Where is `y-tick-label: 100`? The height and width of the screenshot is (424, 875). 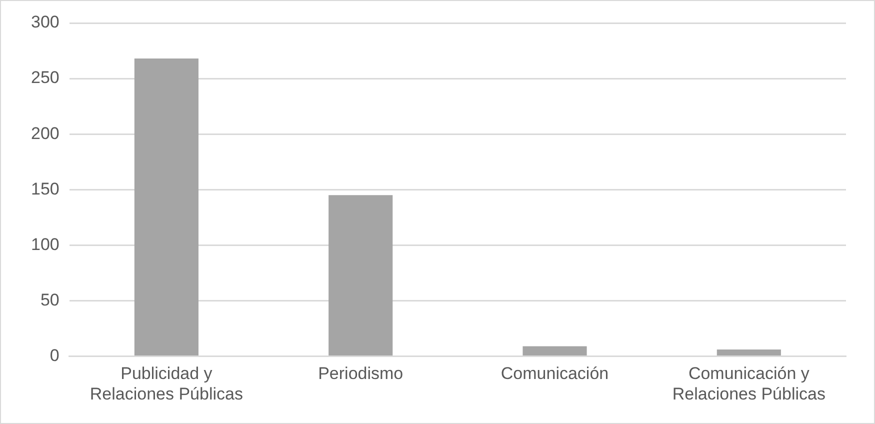
y-tick-label: 100 is located at coordinates (45, 244).